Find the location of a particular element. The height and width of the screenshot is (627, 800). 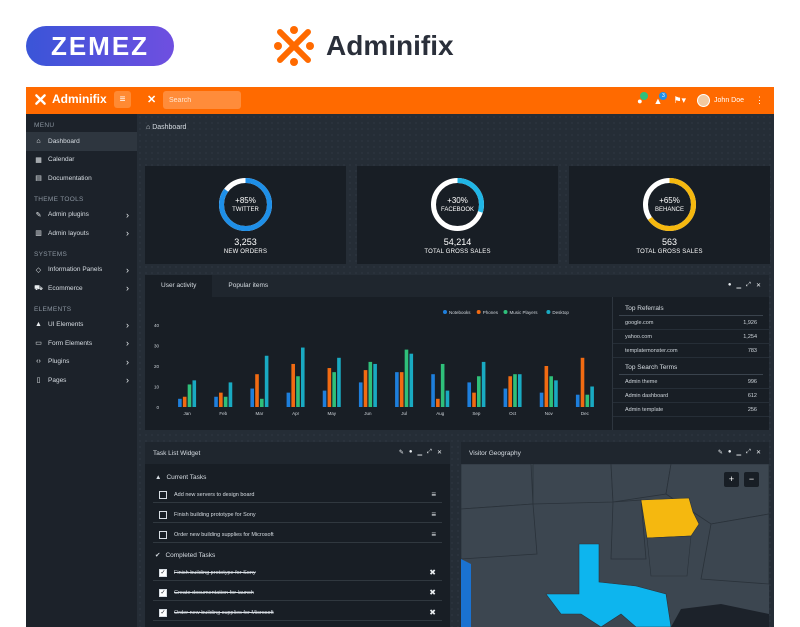

avatar is located at coordinates (704, 100).